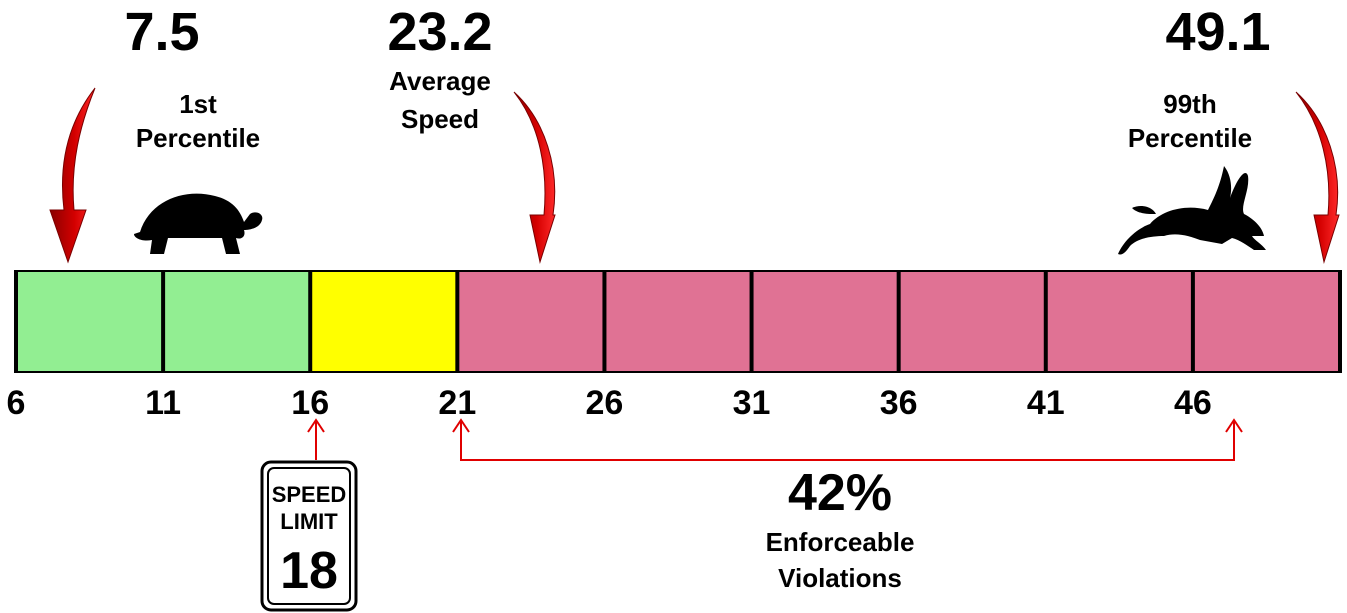 The height and width of the screenshot is (613, 1347). What do you see at coordinates (72, 175) in the screenshot?
I see `p1-arrow-icon` at bounding box center [72, 175].